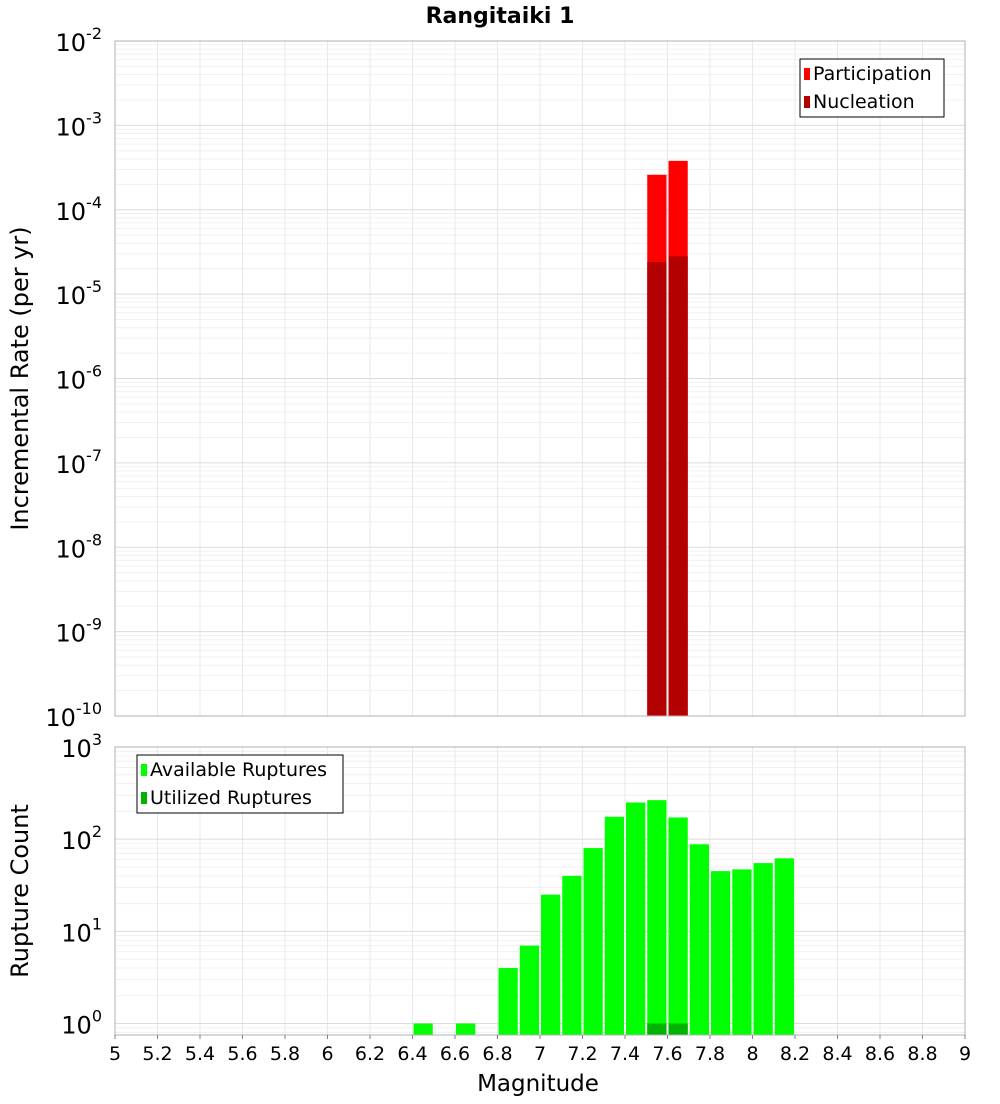  I want to click on x-tick-label: 8.2, so click(795, 1054).